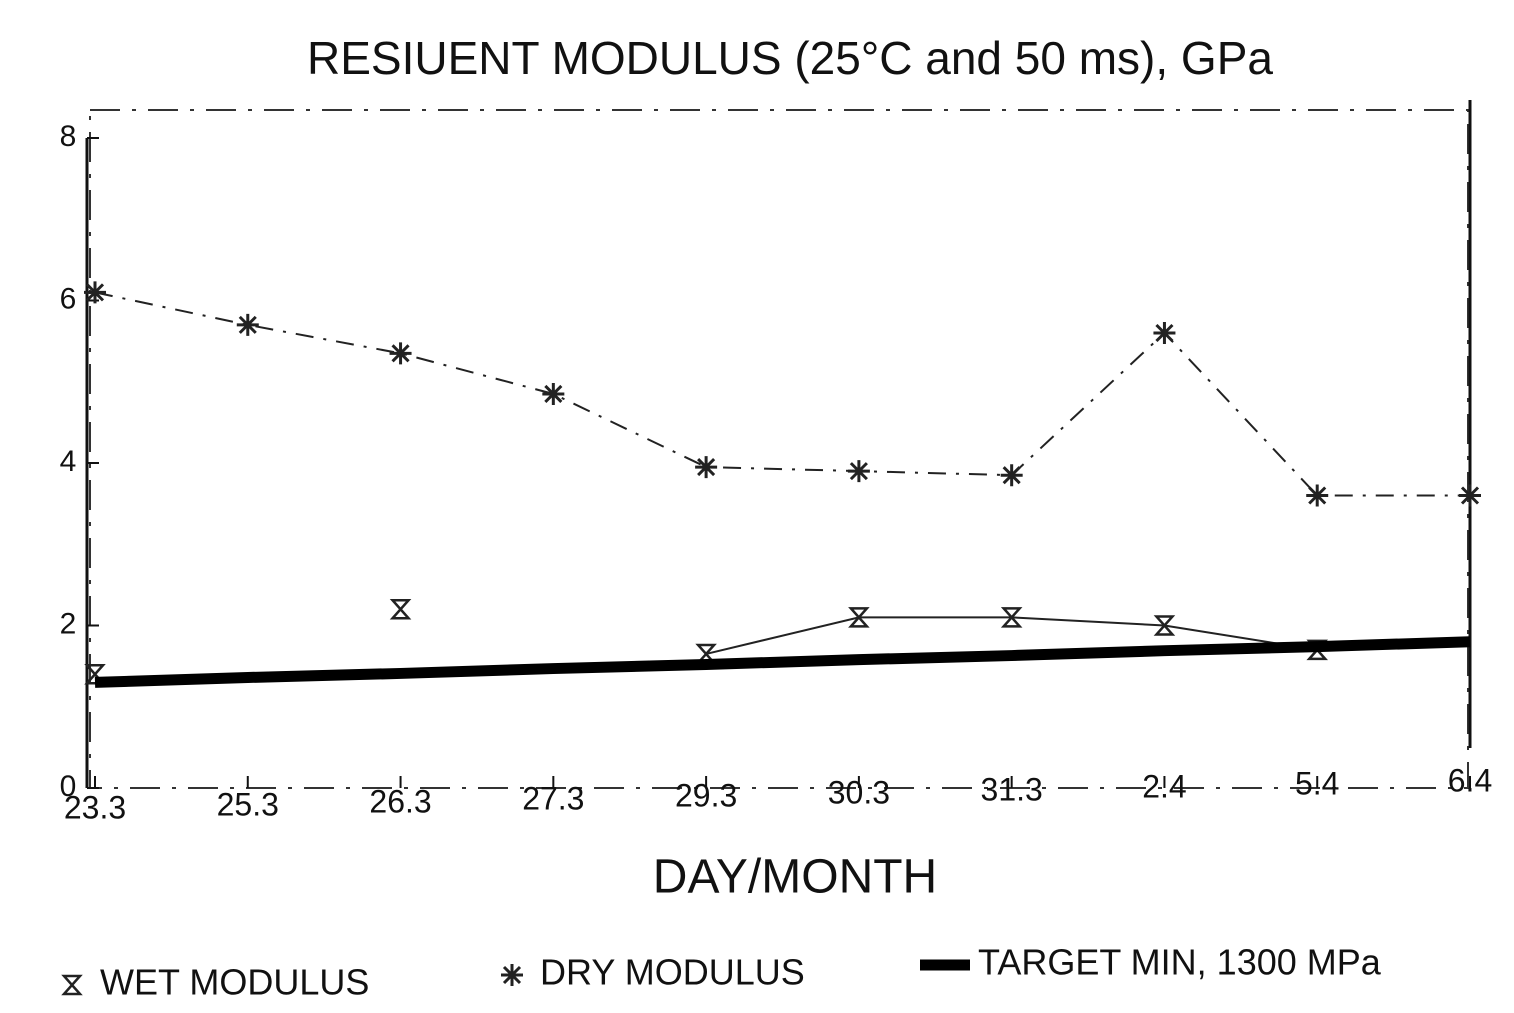 The height and width of the screenshot is (1013, 1514). Describe the element at coordinates (68, 623) in the screenshot. I see `y-tick-label: 2` at that location.